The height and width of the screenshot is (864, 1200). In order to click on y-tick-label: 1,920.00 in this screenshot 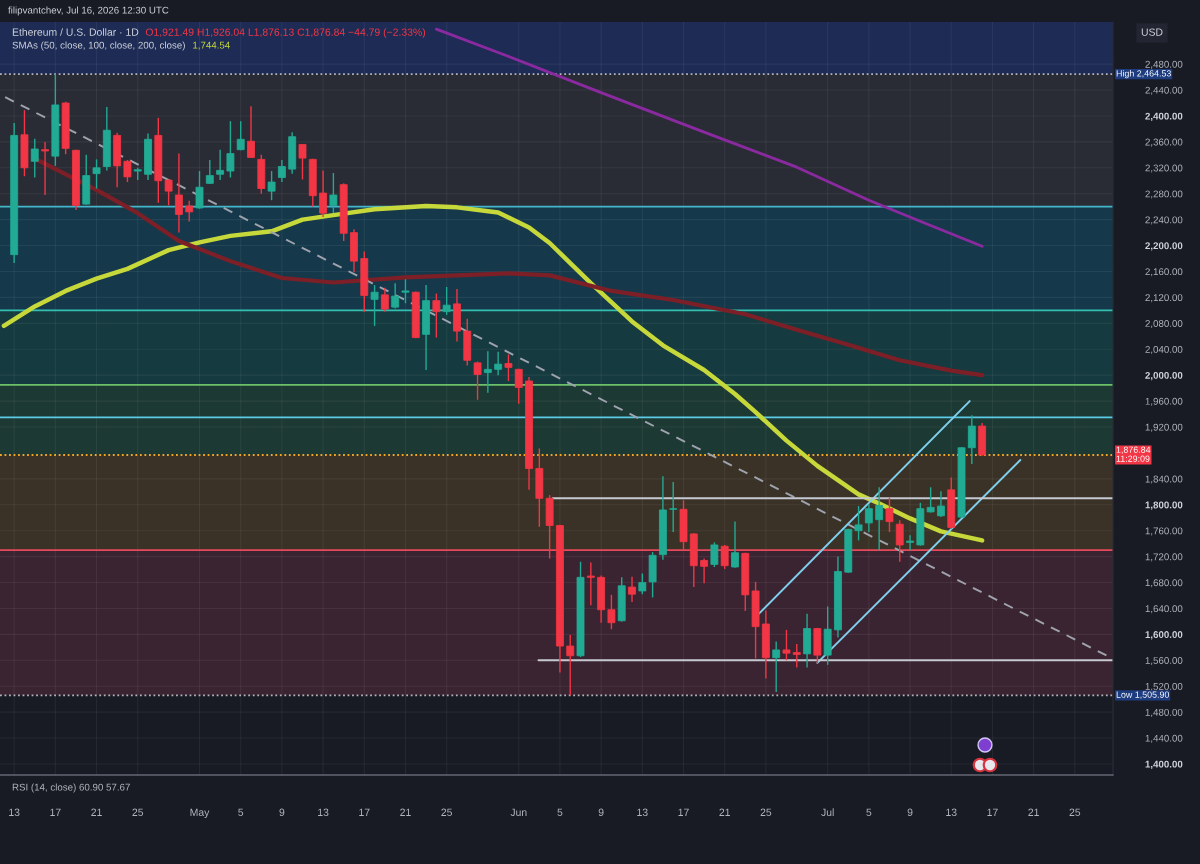, I will do `click(1164, 427)`.